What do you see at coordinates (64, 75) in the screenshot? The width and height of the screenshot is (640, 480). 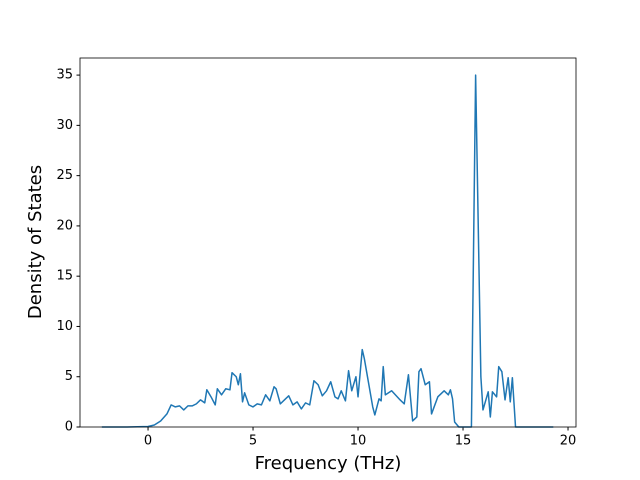 I see `y-tick-label: 35` at bounding box center [64, 75].